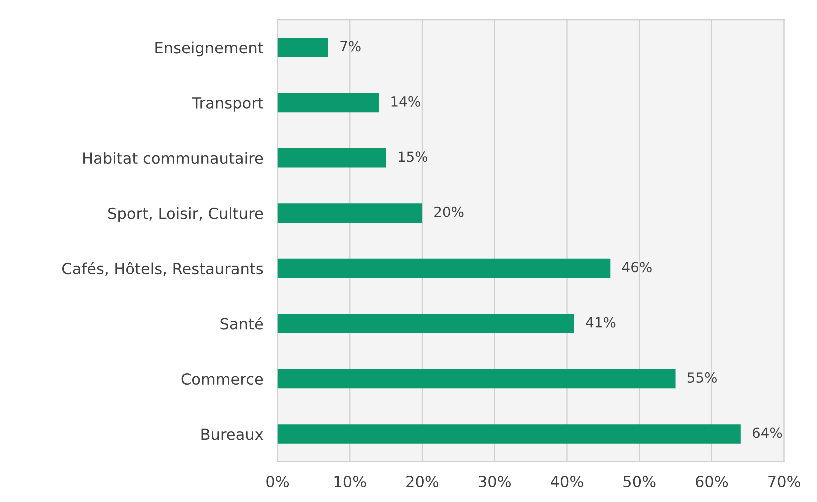 Image resolution: width=817 pixels, height=502 pixels. I want to click on y-tick-label: Habitat communautaire, so click(174, 158).